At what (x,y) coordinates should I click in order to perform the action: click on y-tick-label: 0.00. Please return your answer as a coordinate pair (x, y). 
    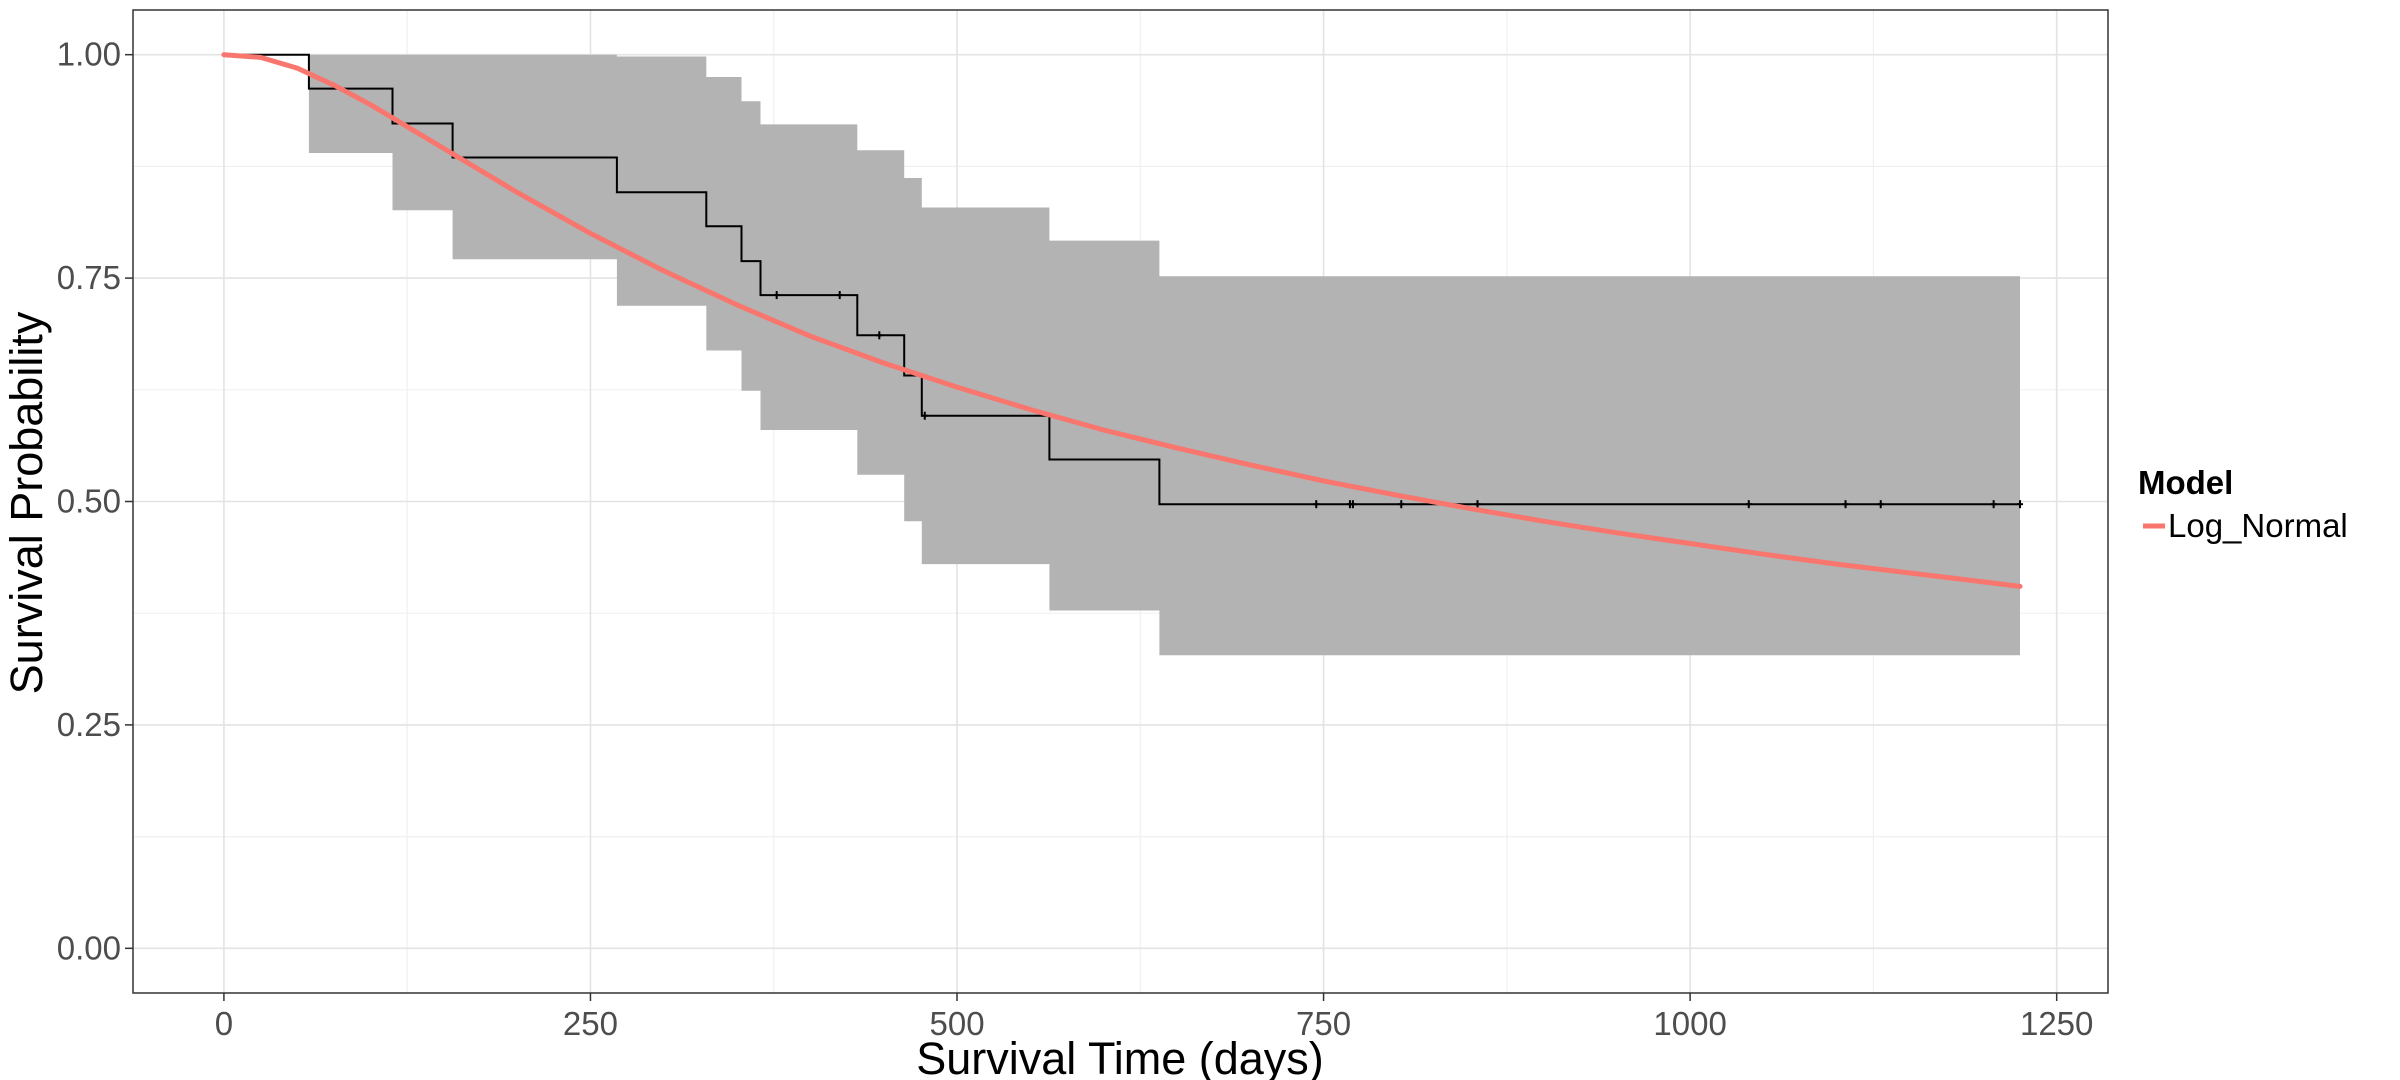
    Looking at the image, I should click on (89, 947).